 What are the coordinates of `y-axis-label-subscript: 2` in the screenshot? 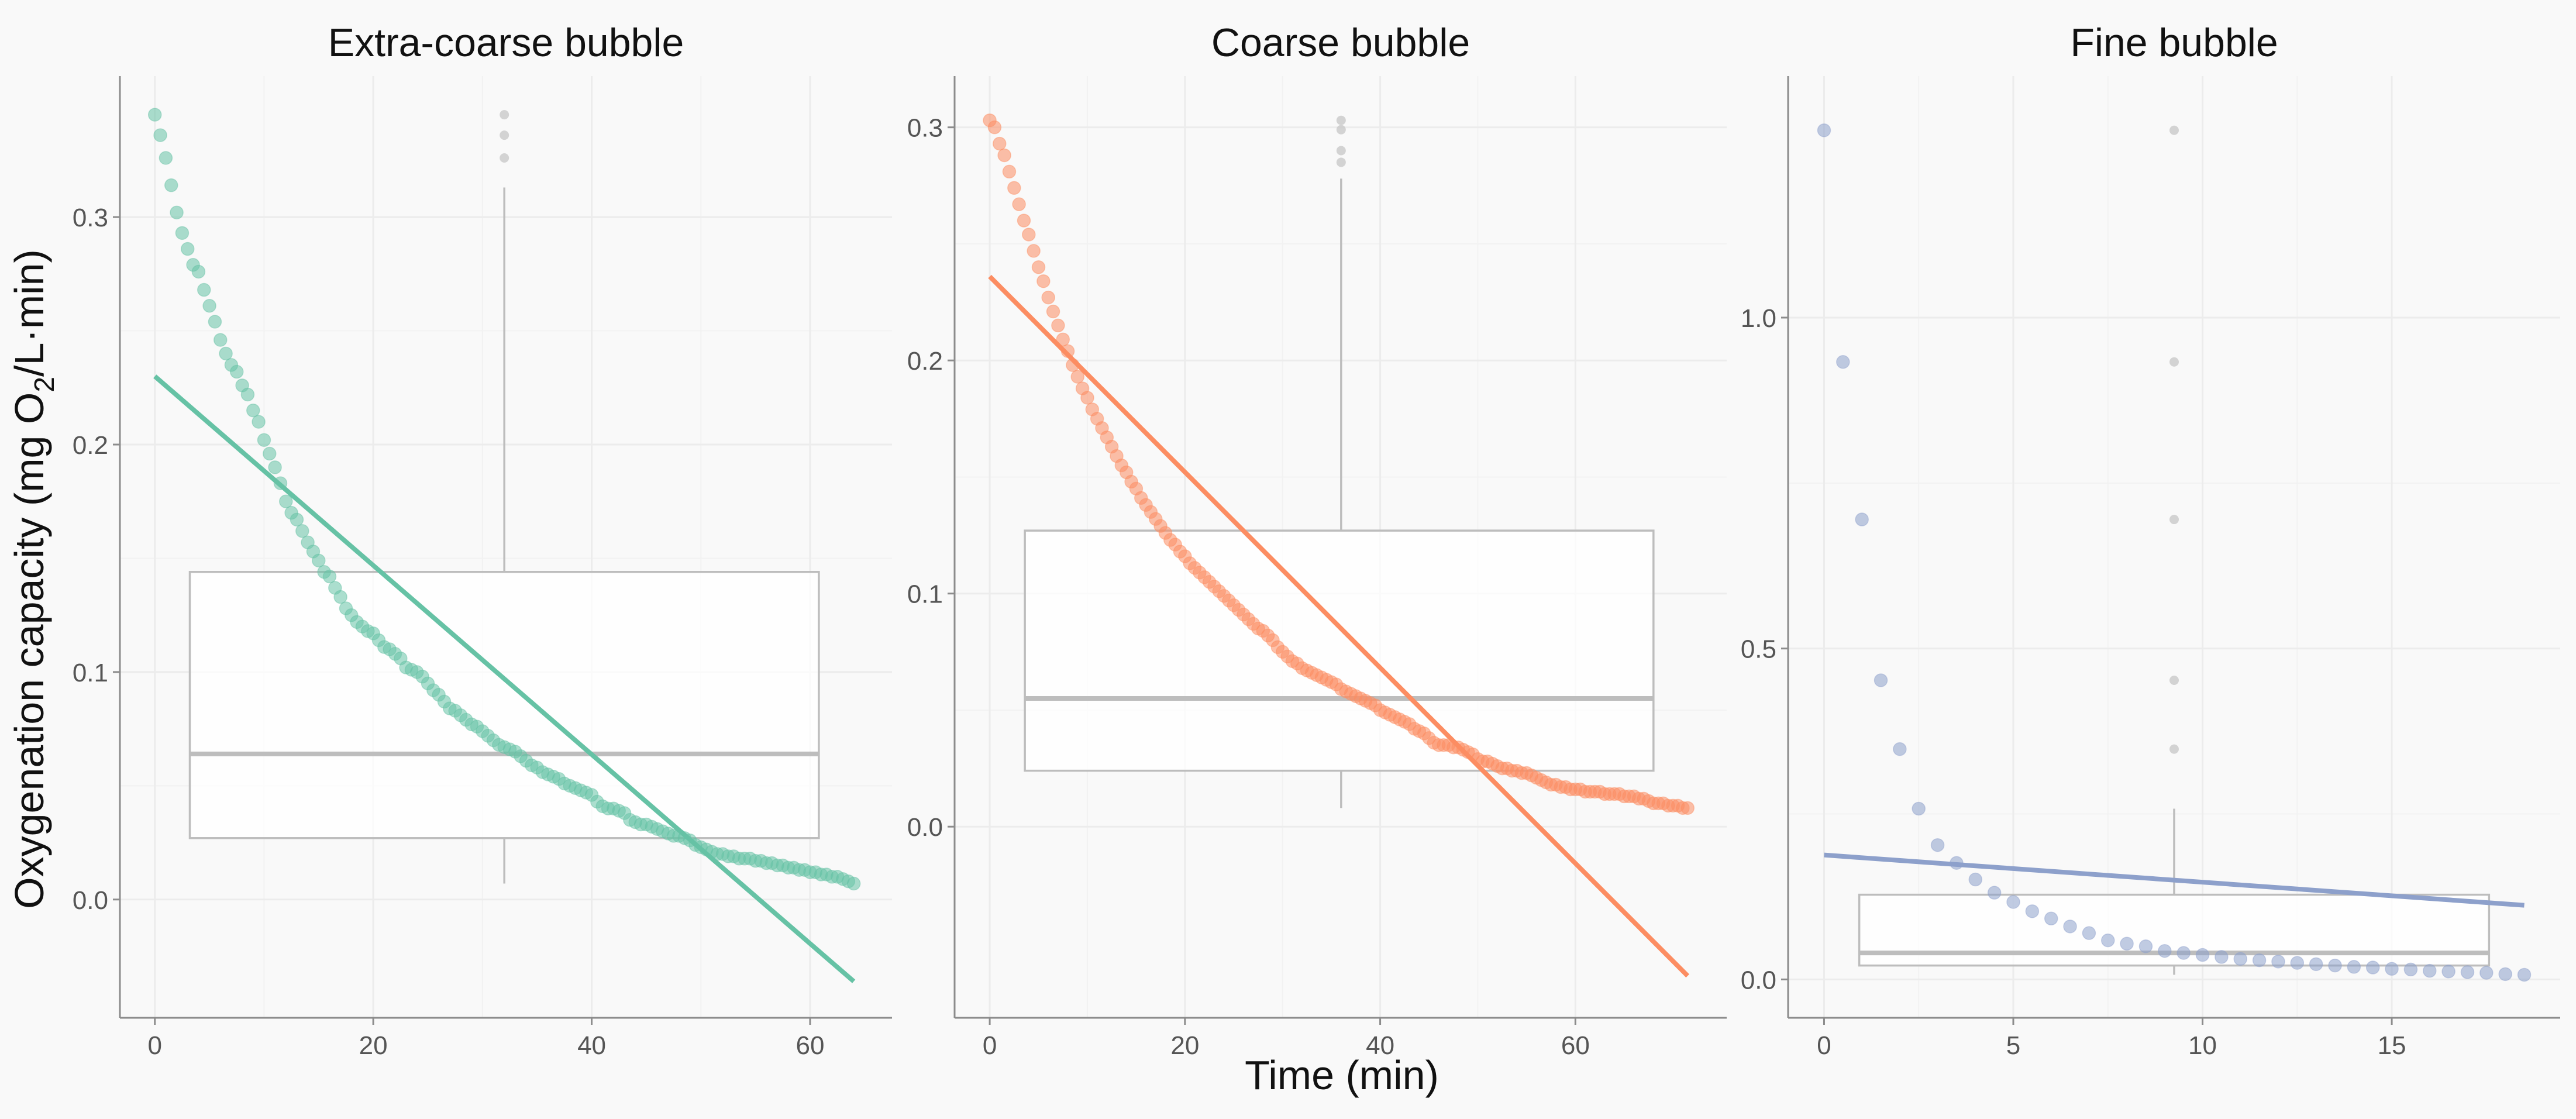 It's located at (44, 384).